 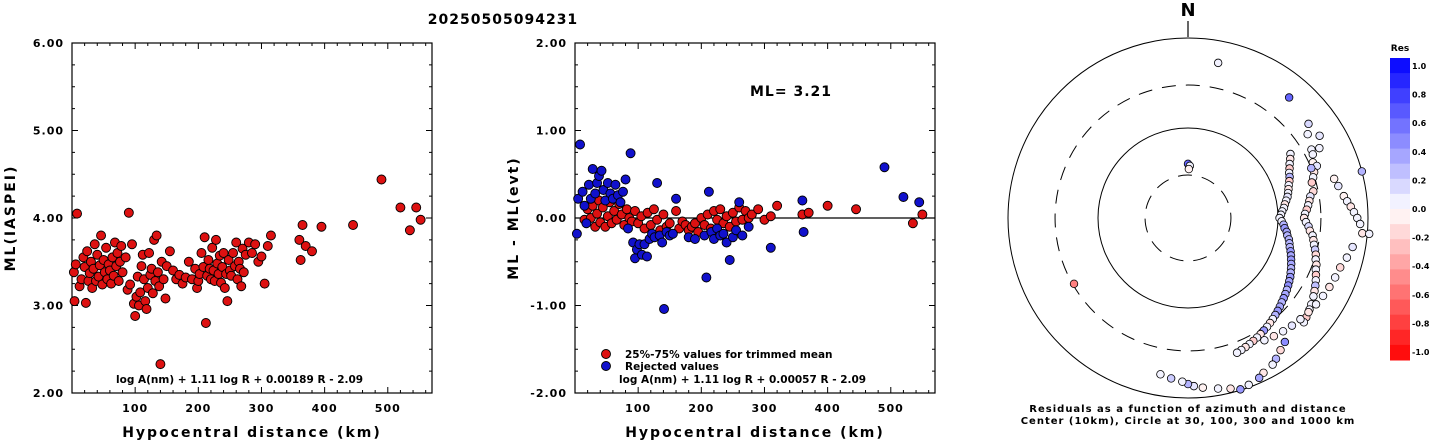 What do you see at coordinates (1419, 66) in the screenshot?
I see `colorbar-tick-label: 1.0` at bounding box center [1419, 66].